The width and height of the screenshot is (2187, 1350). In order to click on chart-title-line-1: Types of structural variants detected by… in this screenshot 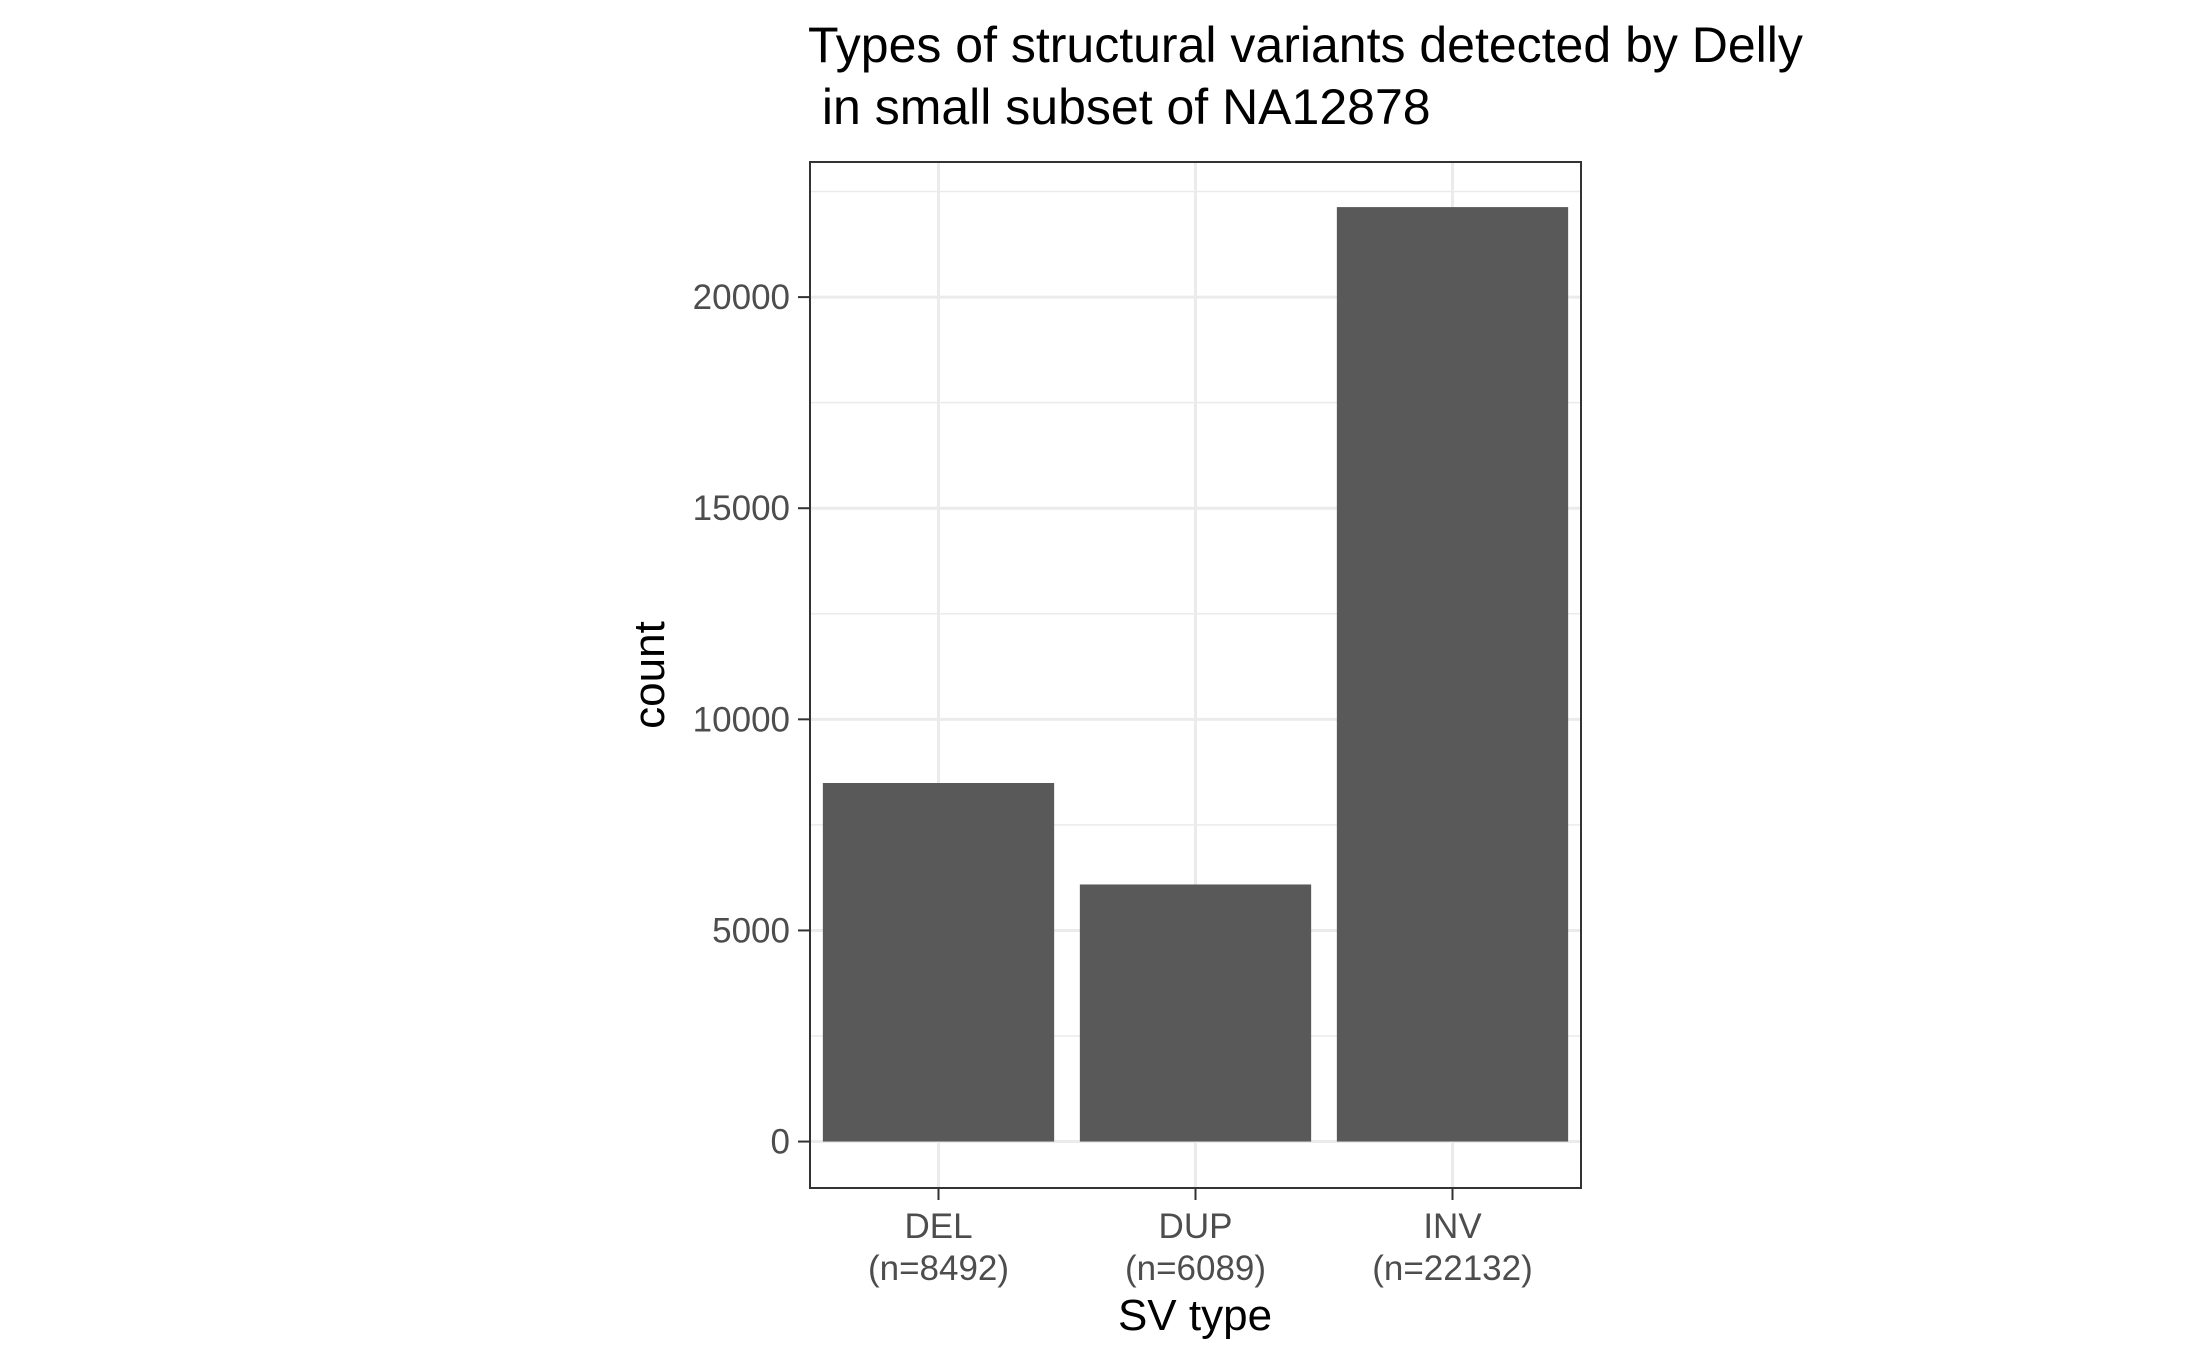, I will do `click(1305, 45)`.